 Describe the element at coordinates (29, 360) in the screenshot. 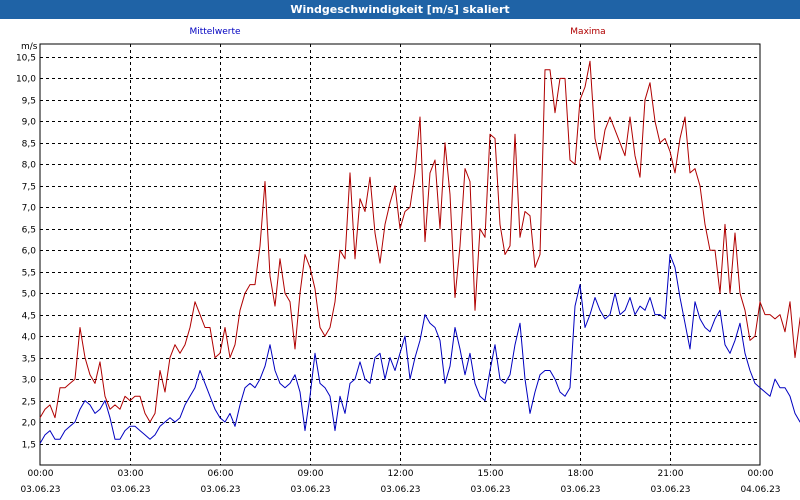

I see `y-tick-label: 3,5` at that location.